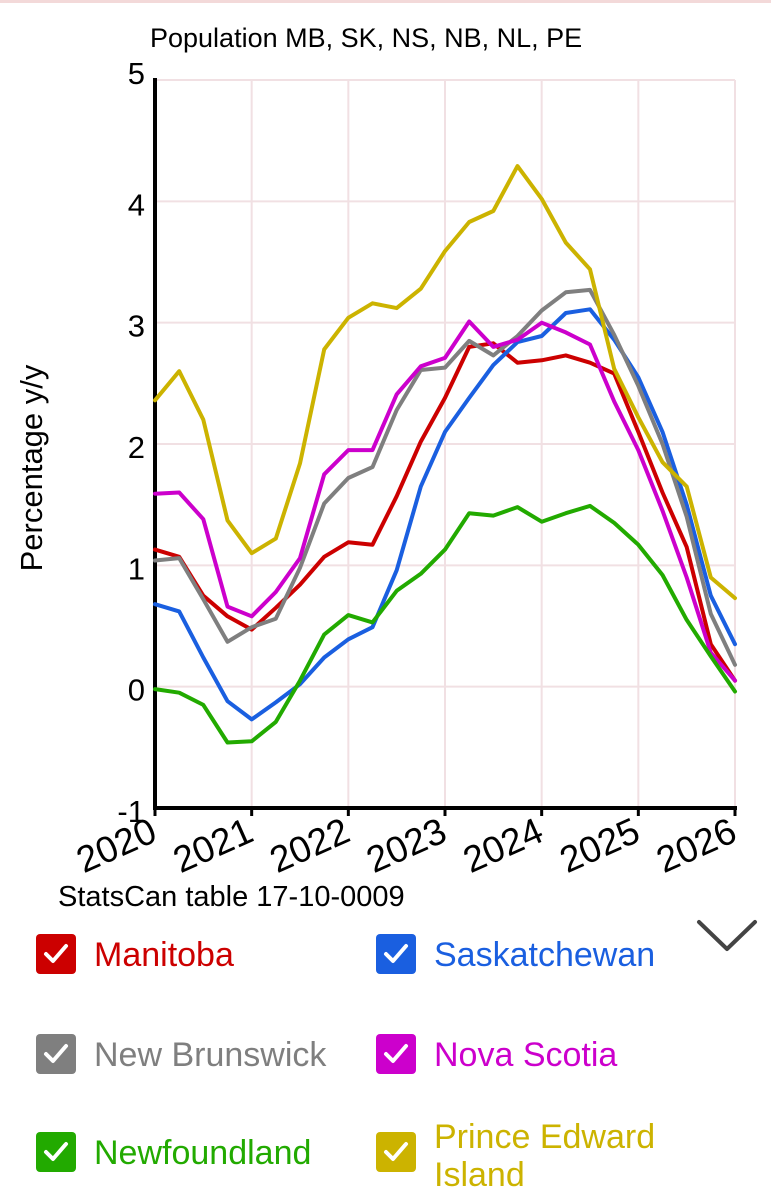 The width and height of the screenshot is (771, 1199). I want to click on y-tick-label: 4, so click(136, 204).